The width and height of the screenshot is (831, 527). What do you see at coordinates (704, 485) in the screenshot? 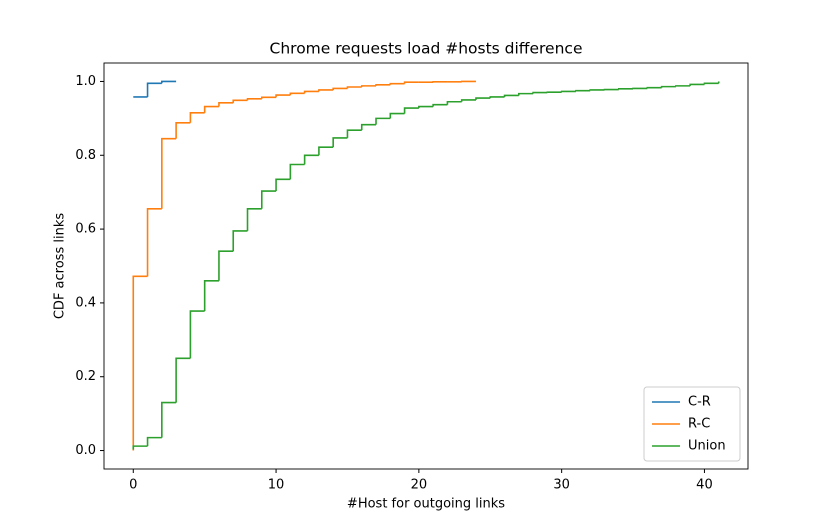
I see `x-tick-label: 40` at bounding box center [704, 485].